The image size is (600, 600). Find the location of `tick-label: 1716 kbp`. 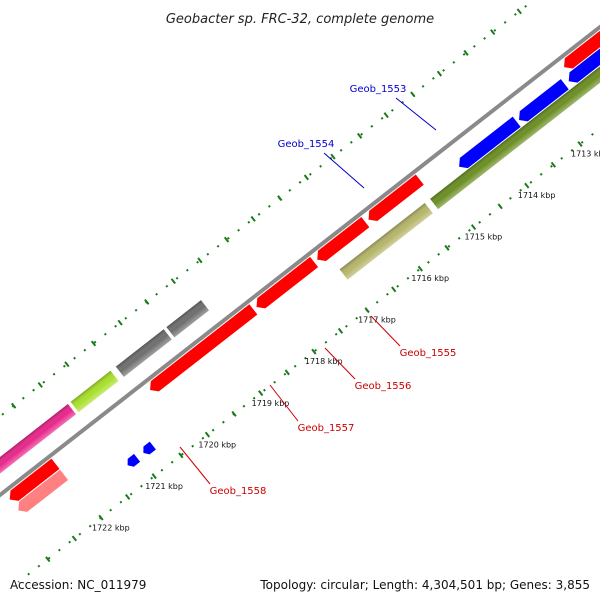

tick-label: 1716 kbp is located at coordinates (430, 278).